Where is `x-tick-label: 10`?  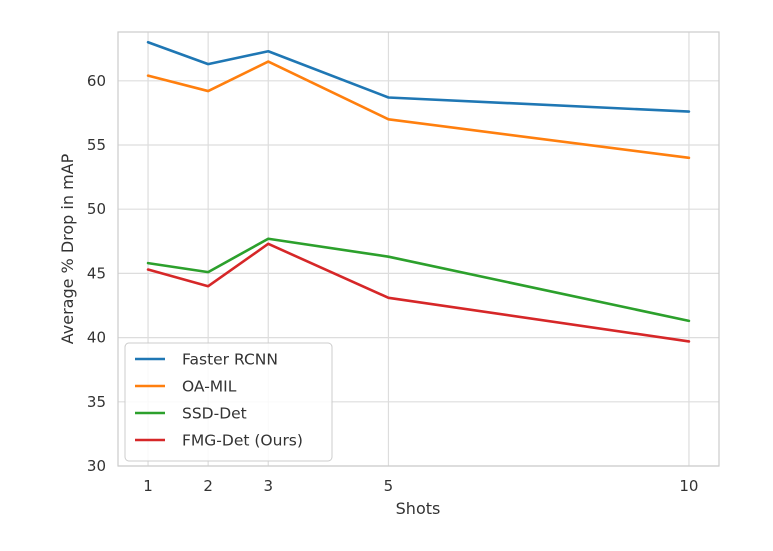
x-tick-label: 10 is located at coordinates (688, 486).